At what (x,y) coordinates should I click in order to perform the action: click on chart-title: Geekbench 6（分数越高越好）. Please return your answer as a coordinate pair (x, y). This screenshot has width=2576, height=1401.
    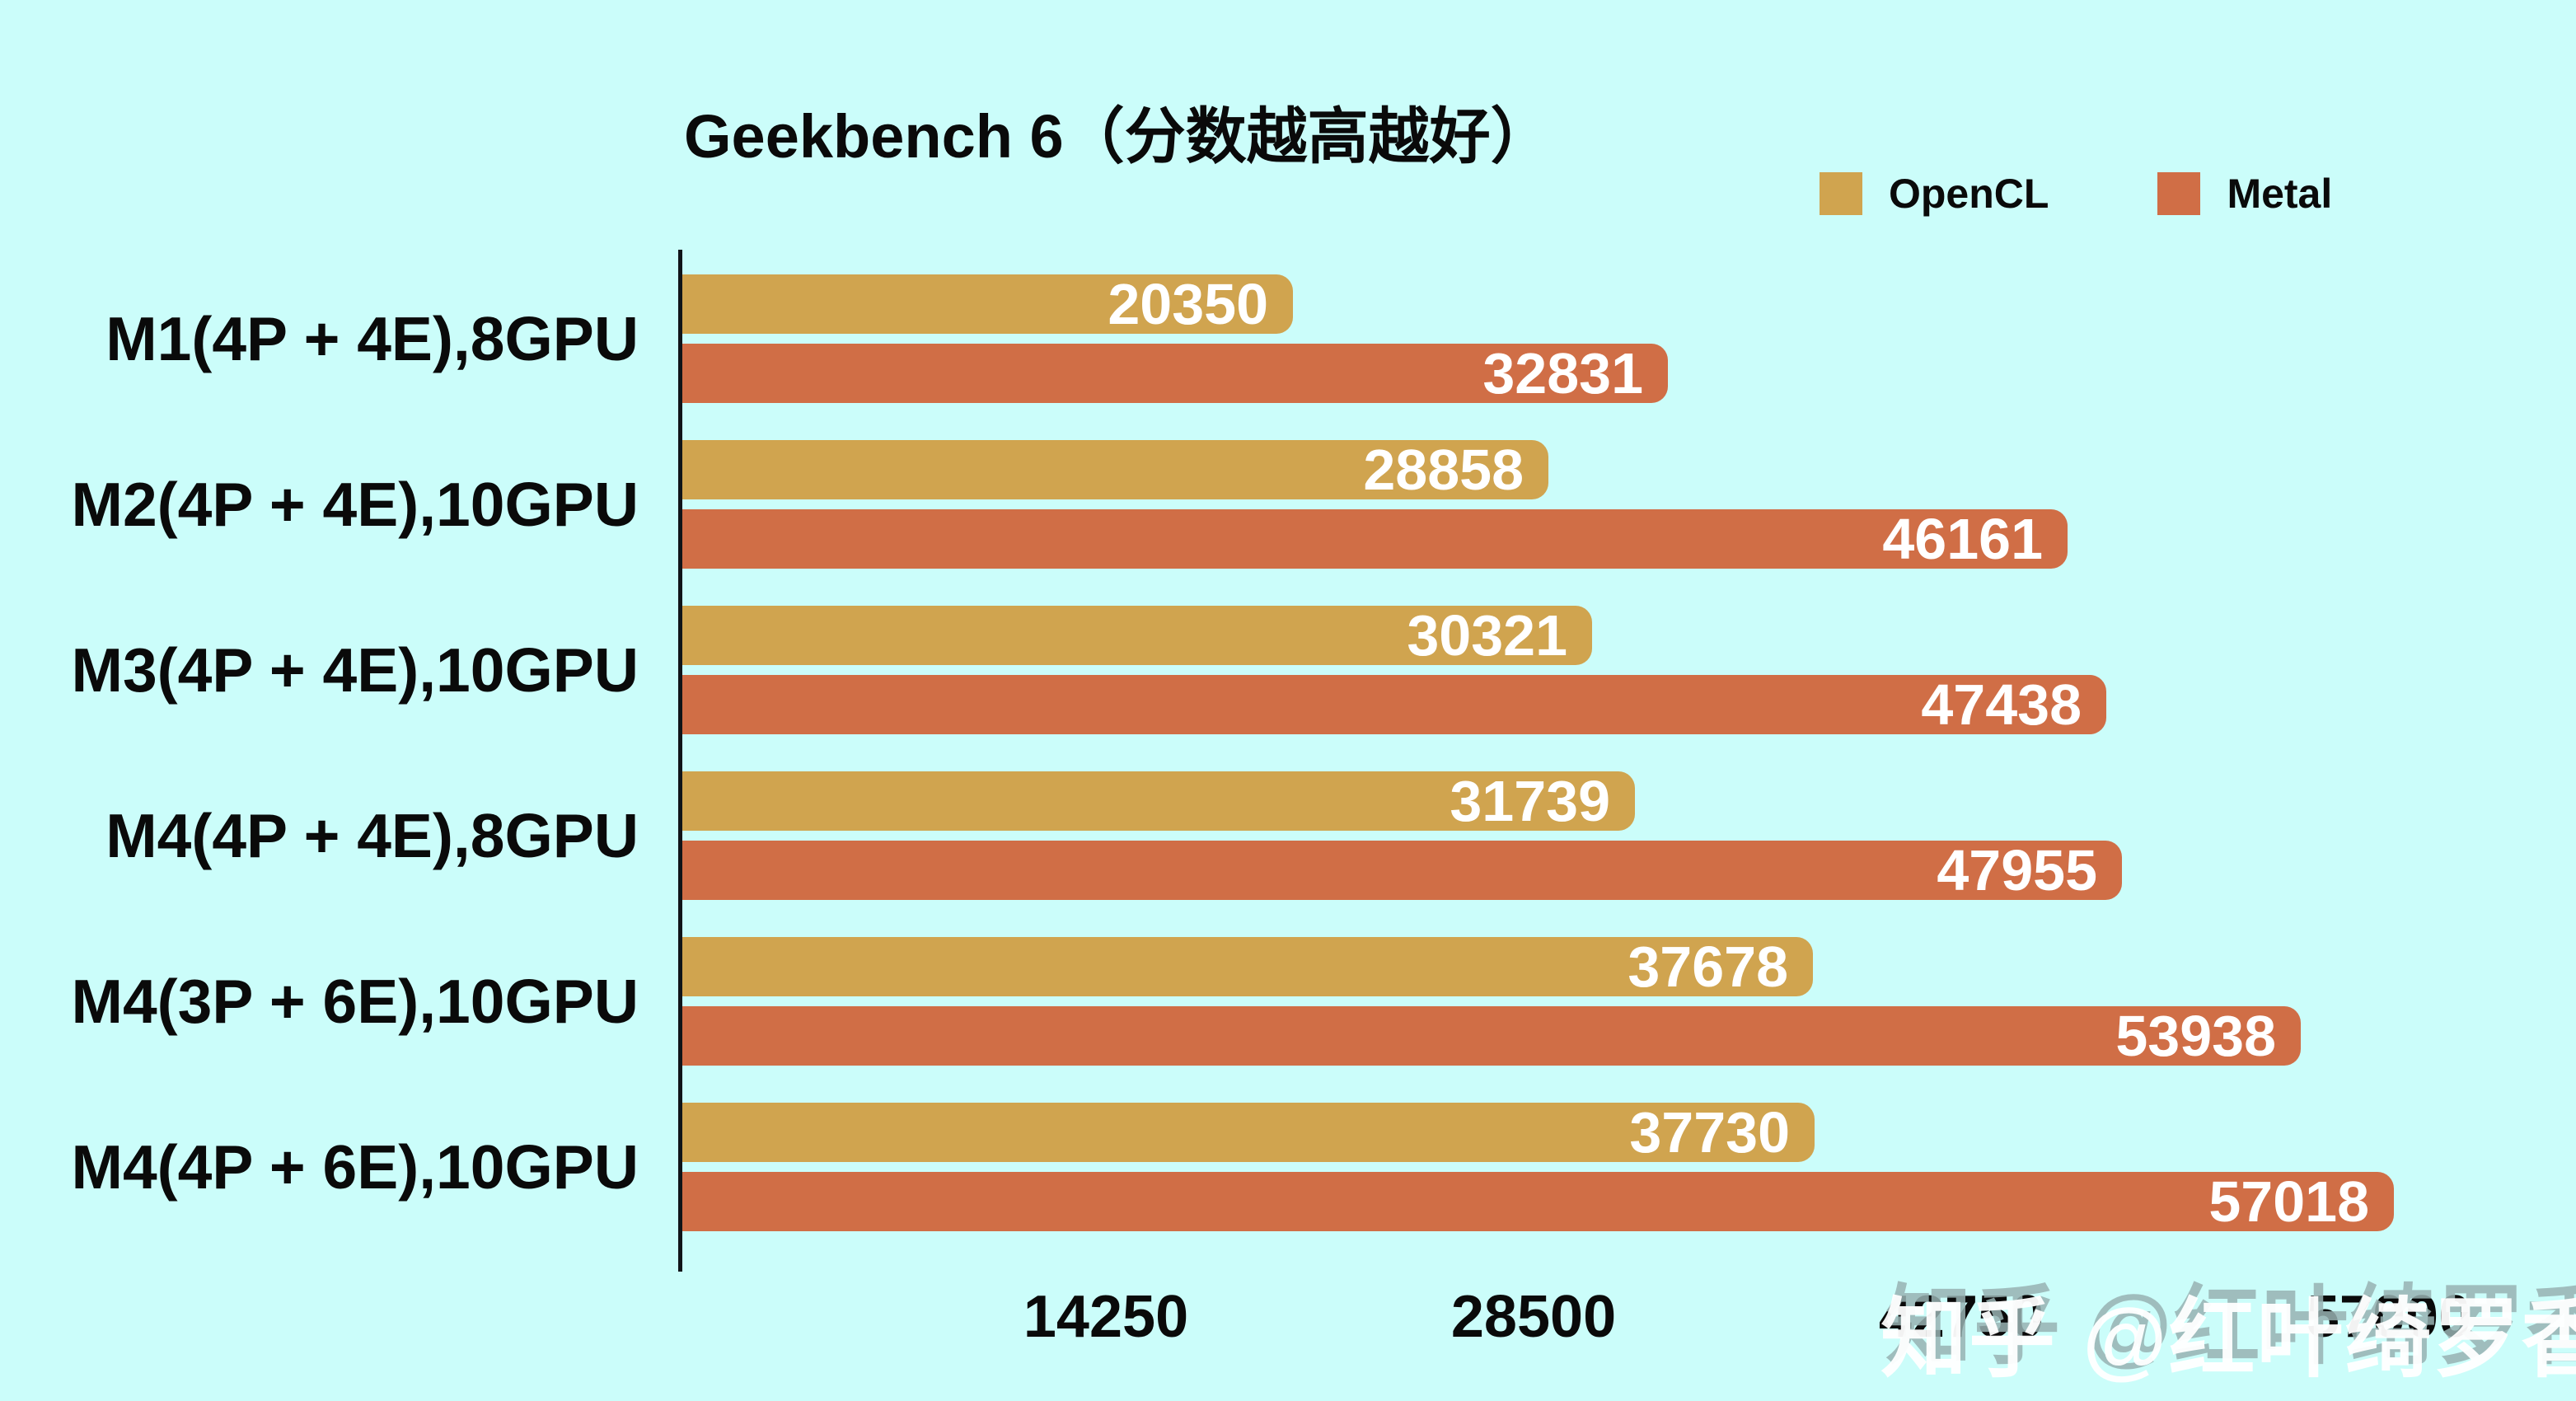
    Looking at the image, I should click on (1118, 136).